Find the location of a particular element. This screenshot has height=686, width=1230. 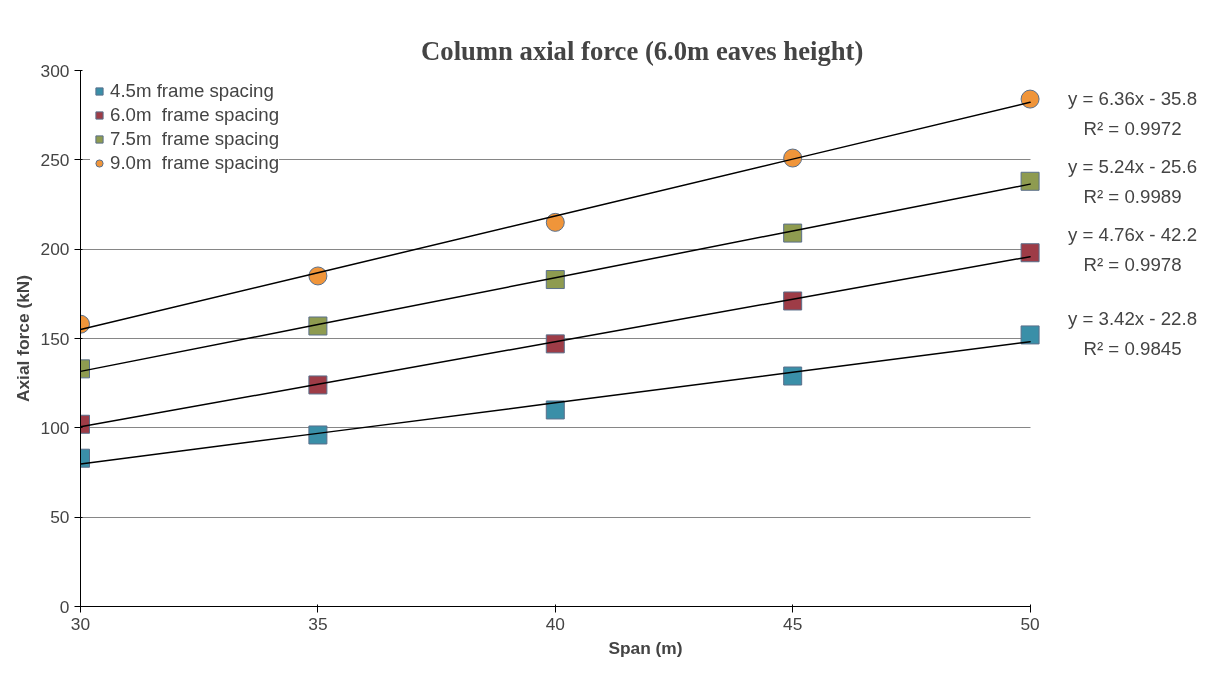

legend-label: 4.5m frame spacing is located at coordinates (192, 91).